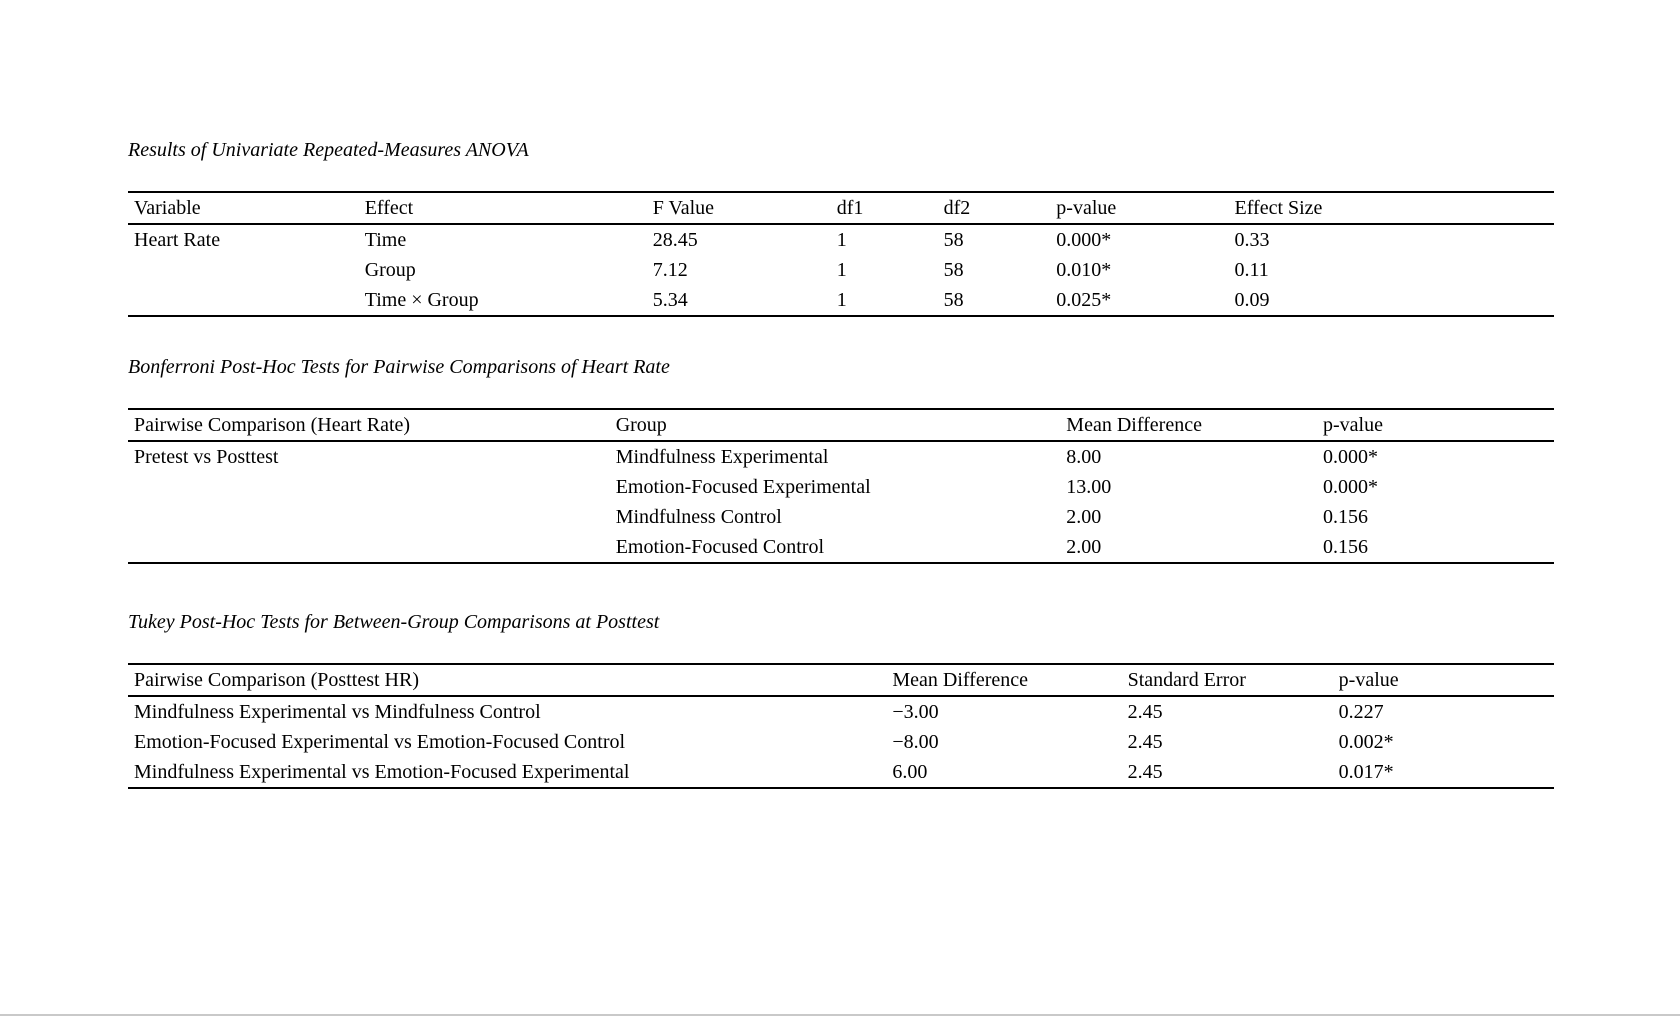  I want to click on table-cell: 0.33, so click(1252, 239).